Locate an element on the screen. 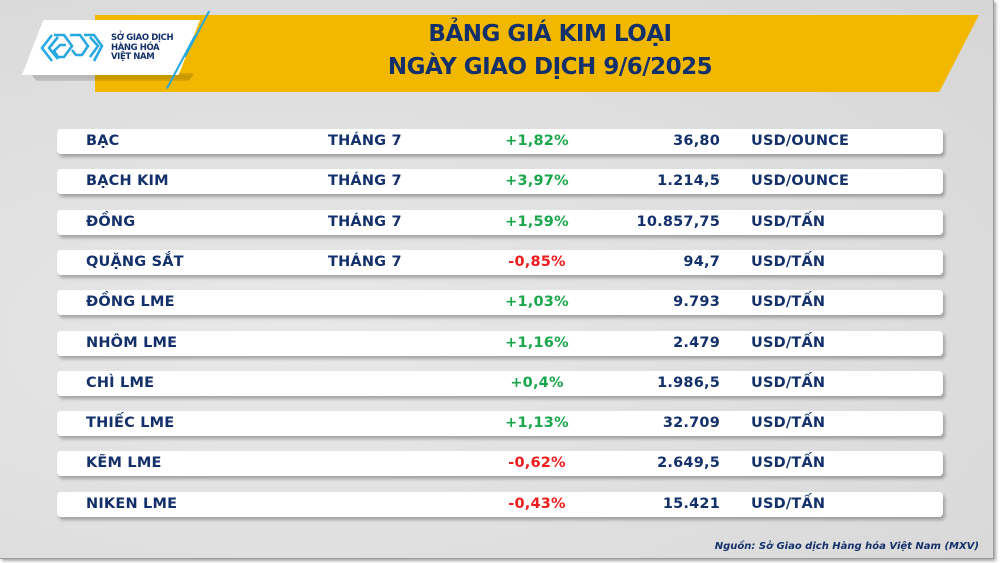  price-value: 10.857,75 is located at coordinates (678, 222).